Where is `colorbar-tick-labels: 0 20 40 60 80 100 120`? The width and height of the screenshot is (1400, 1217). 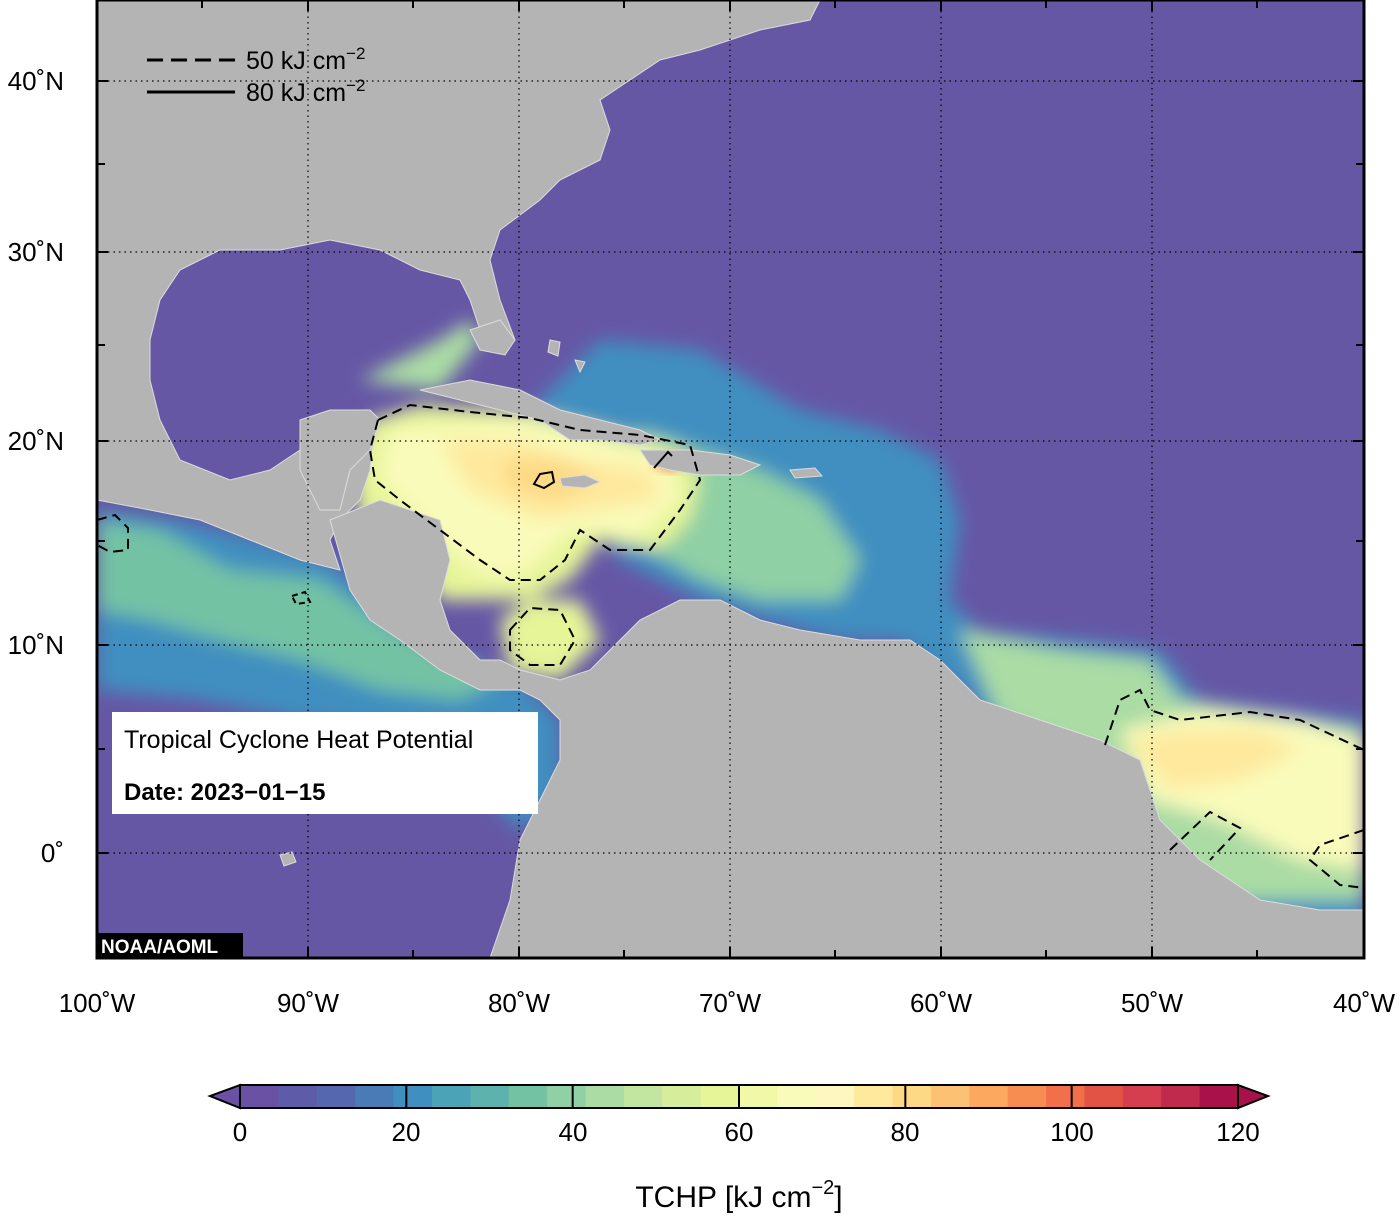 colorbar-tick-labels: 0 20 40 60 80 100 120 is located at coordinates (746, 1132).